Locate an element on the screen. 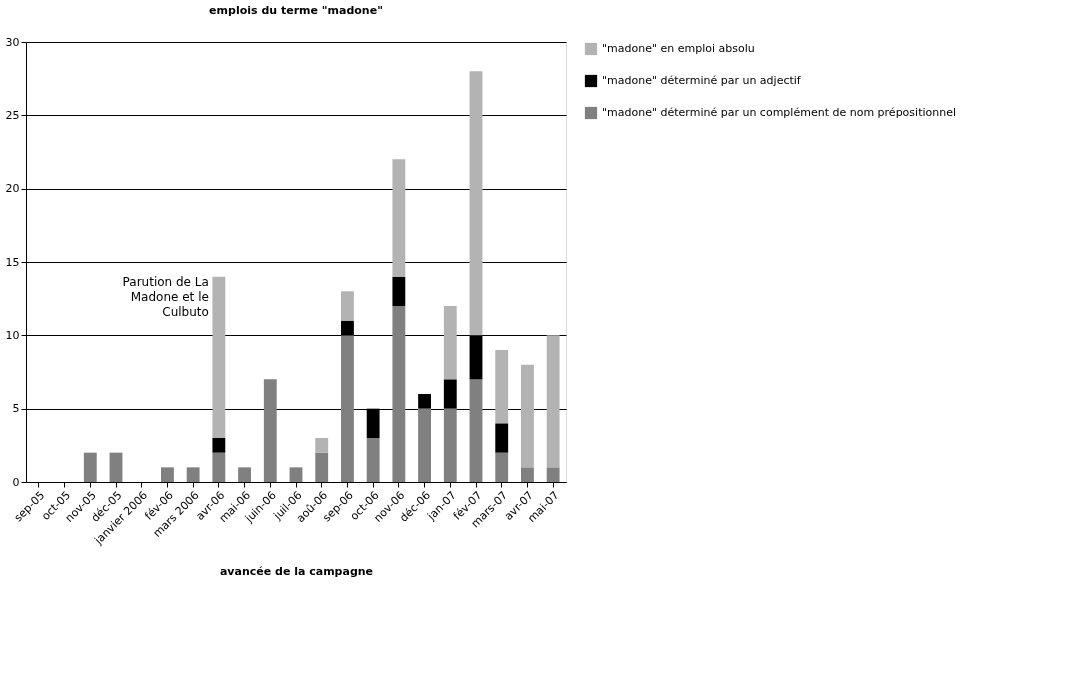 This screenshot has width=1073, height=697. y-tick-label: 15 is located at coordinates (12, 262).